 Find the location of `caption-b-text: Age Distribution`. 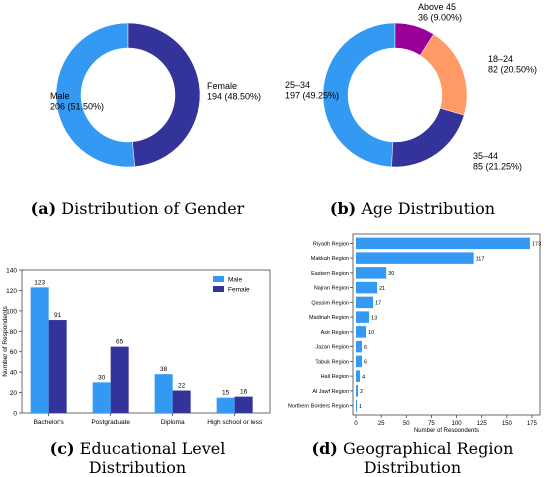

caption-b-text: Age Distribution is located at coordinates (428, 208).